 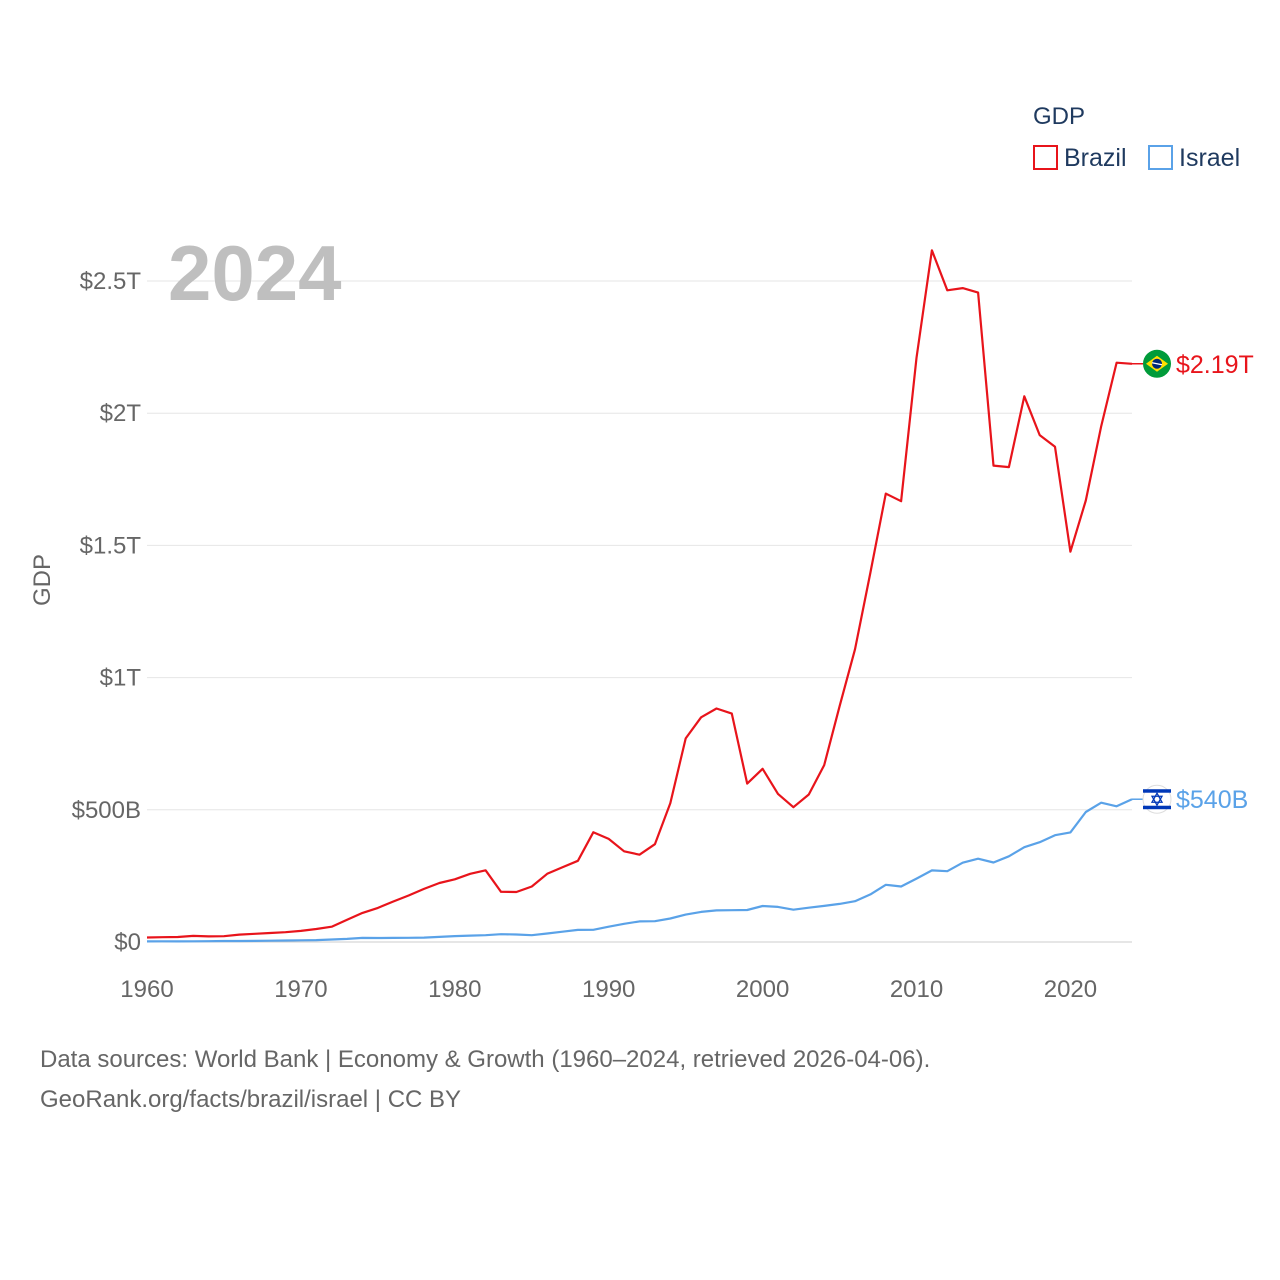 What do you see at coordinates (1095, 158) in the screenshot?
I see `legend-label-brazil: Brazil` at bounding box center [1095, 158].